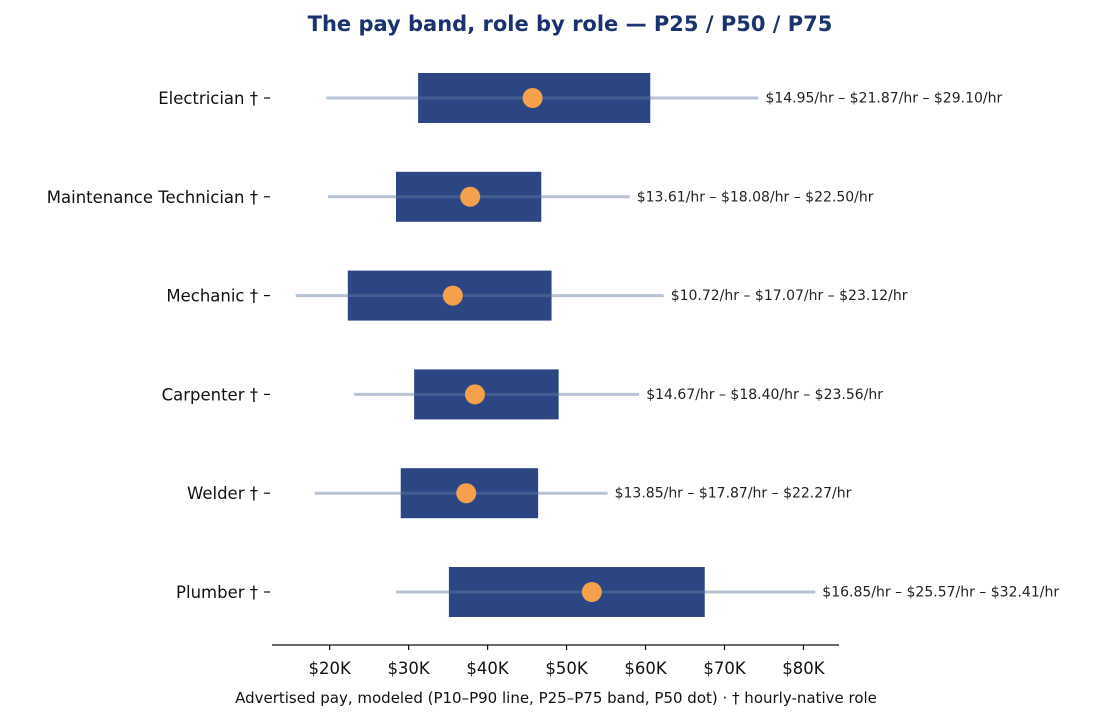  What do you see at coordinates (487, 668) in the screenshot?
I see `x-tick-label: $40K` at bounding box center [487, 668].